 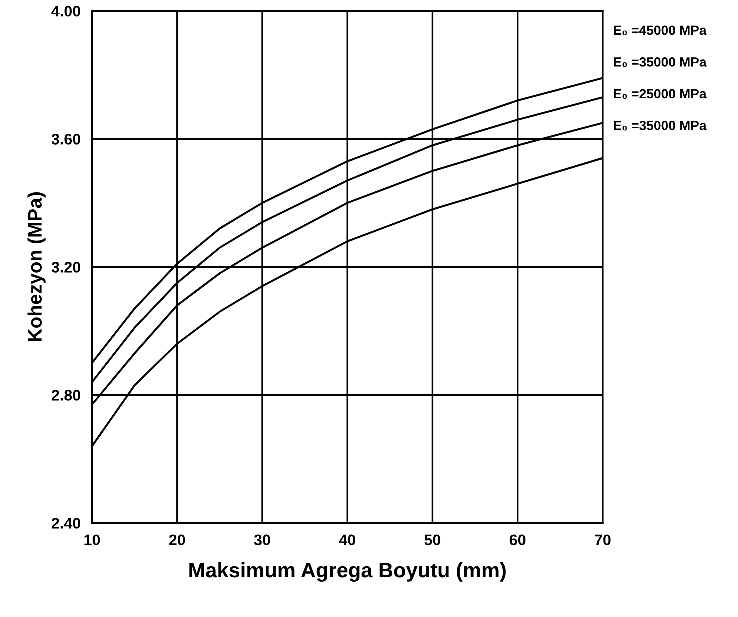 I want to click on y-tick-label: 3.60, so click(x=66, y=139).